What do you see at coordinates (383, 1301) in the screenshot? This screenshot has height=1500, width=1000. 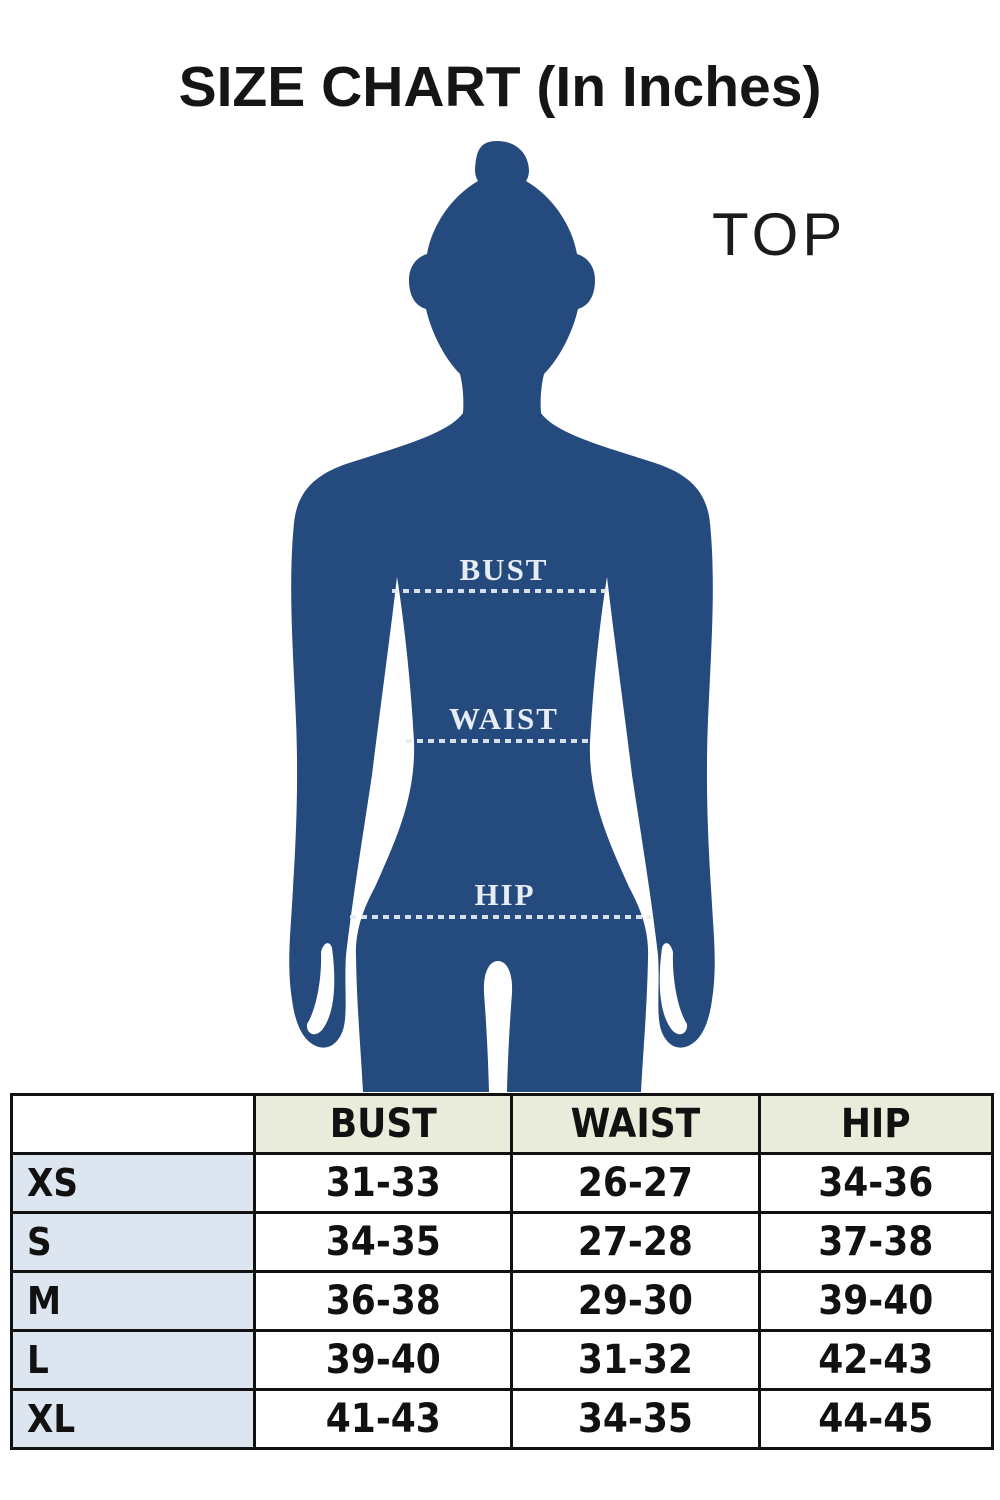 I see `bust-value: 36-38` at bounding box center [383, 1301].